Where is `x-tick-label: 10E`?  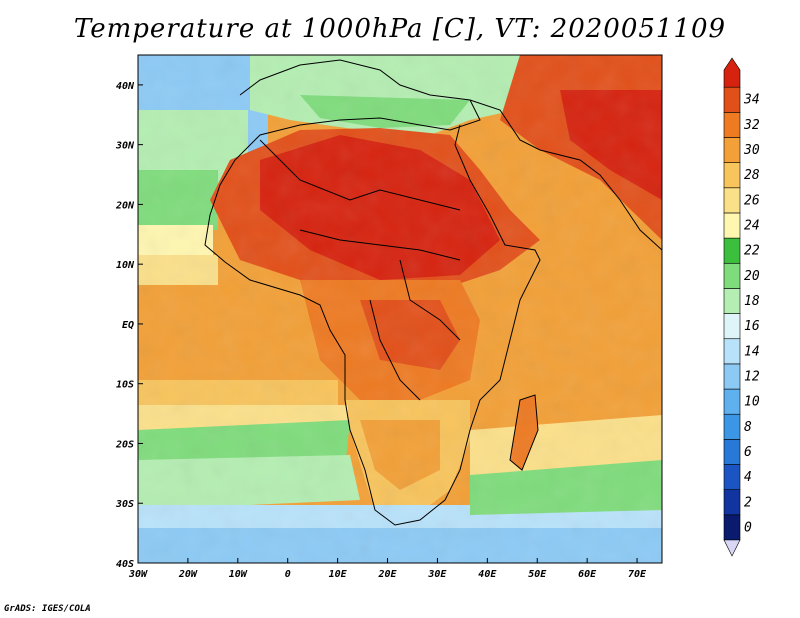 x-tick-label: 10E is located at coordinates (338, 574).